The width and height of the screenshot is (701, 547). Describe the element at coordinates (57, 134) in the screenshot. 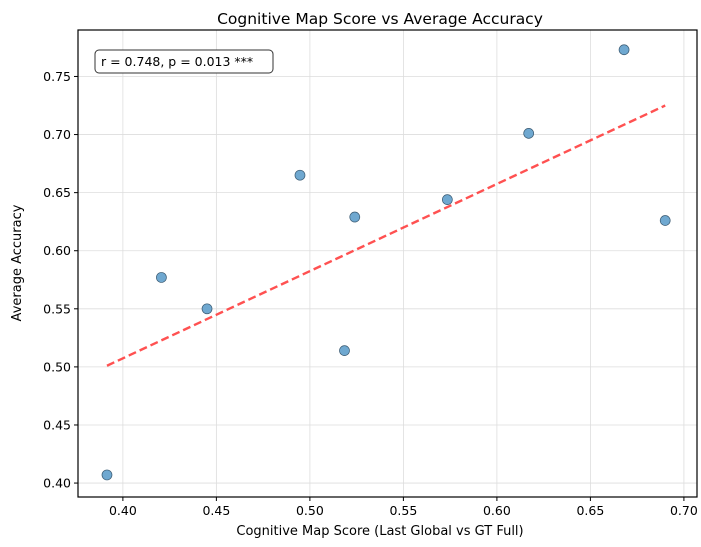

I see `y-tick-label: 0.70` at that location.